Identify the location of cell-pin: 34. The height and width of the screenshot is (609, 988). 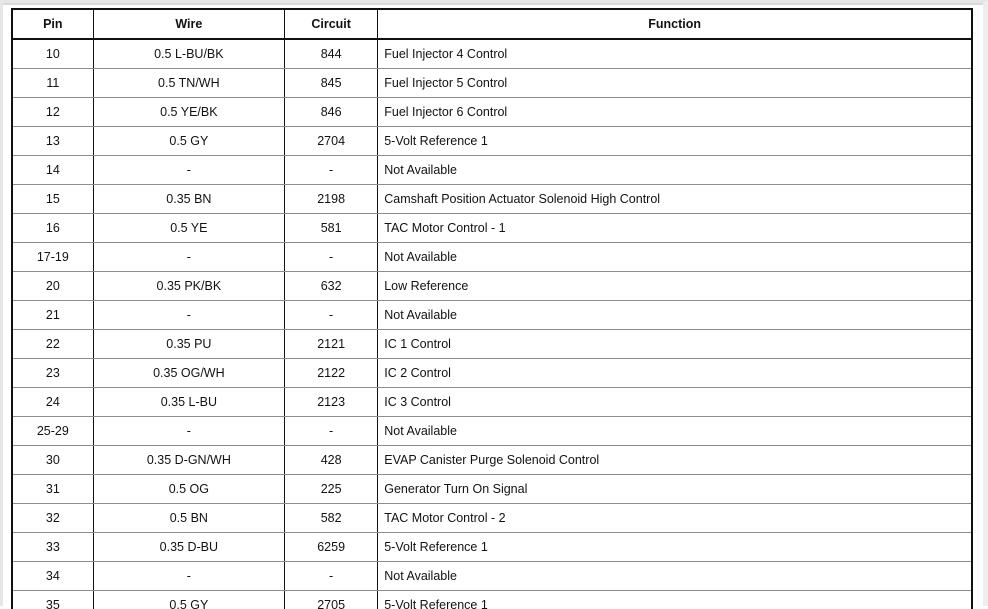
(52, 576).